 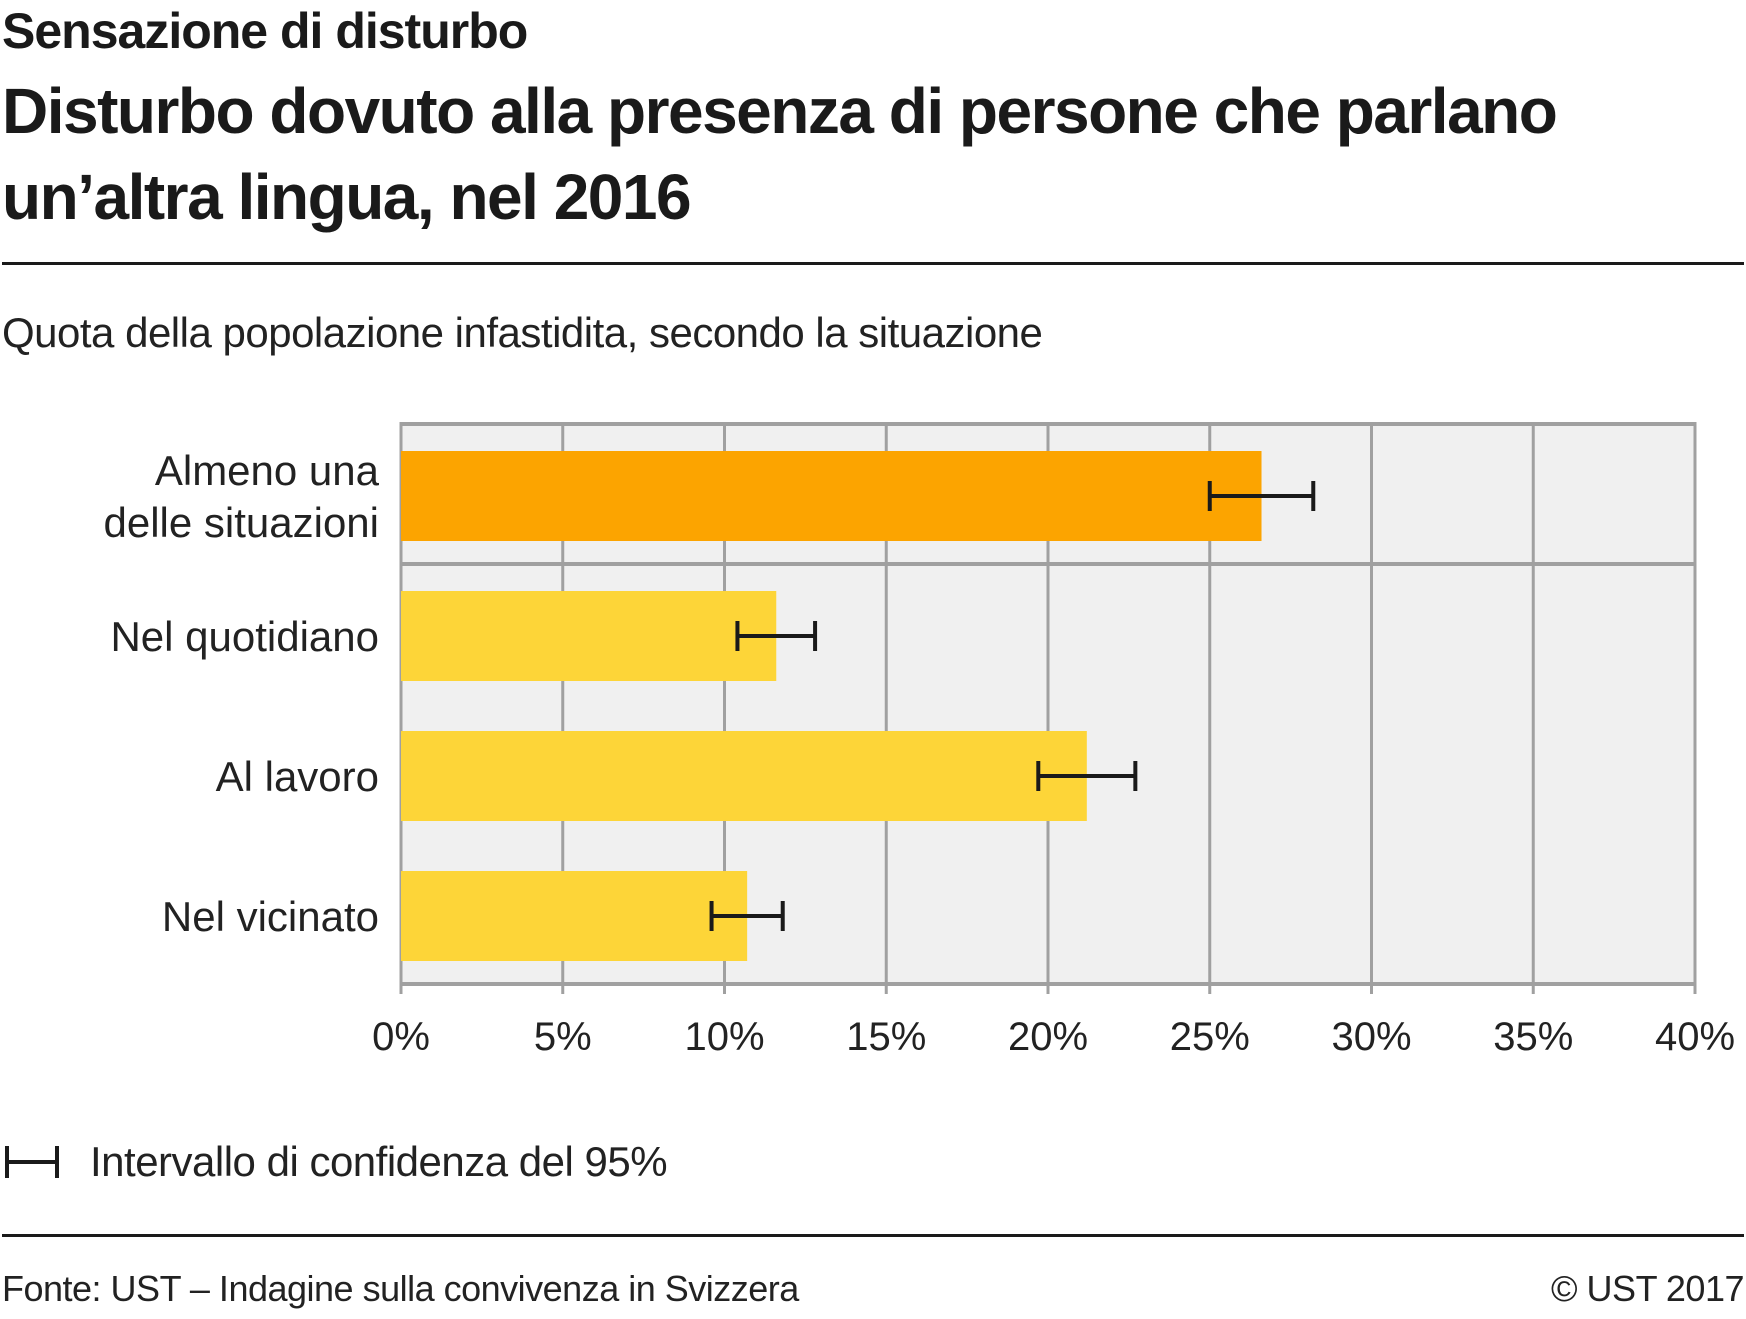 What do you see at coordinates (873, 263) in the screenshot?
I see `top-divider` at bounding box center [873, 263].